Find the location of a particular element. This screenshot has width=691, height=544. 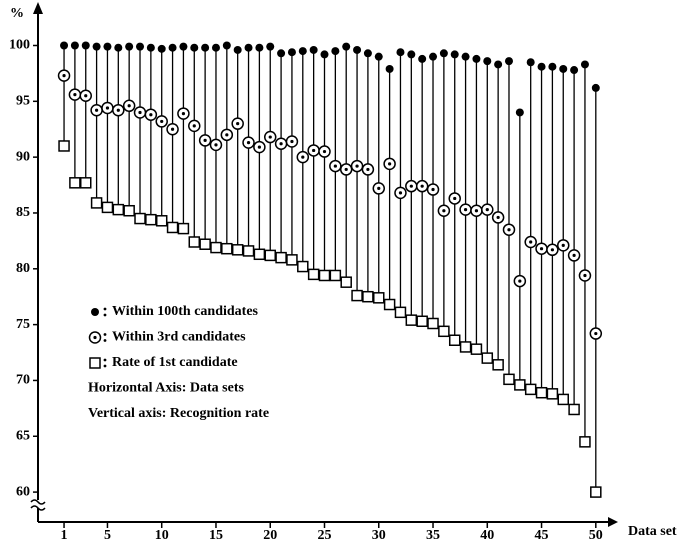

y-tick-label: 95 is located at coordinates (23, 101).